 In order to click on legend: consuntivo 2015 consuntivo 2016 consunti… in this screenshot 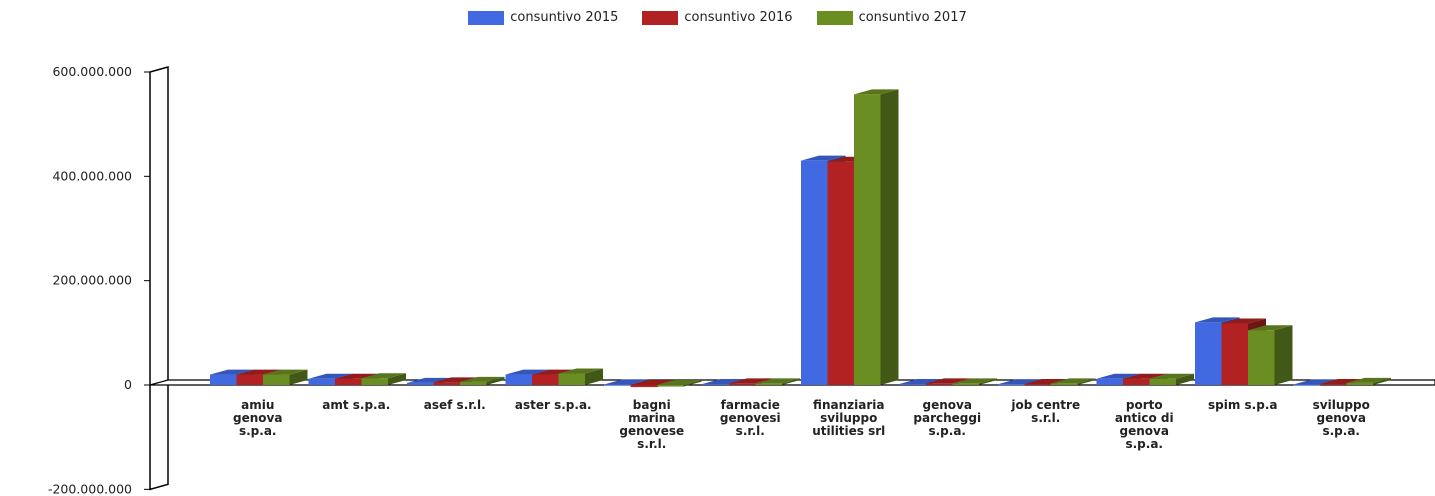, I will do `click(717, 17)`.